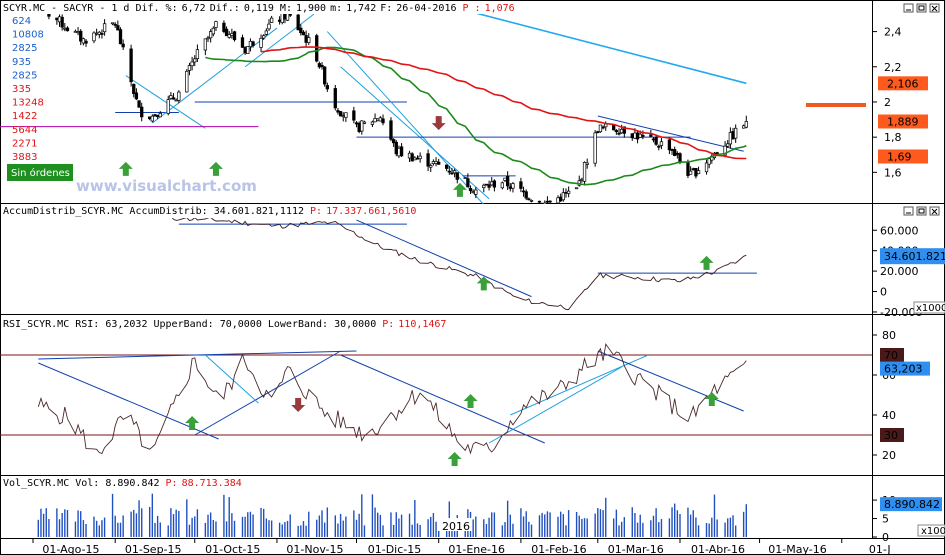 This screenshot has height=555, width=945. I want to click on arrow-down-icon, so click(438, 123).